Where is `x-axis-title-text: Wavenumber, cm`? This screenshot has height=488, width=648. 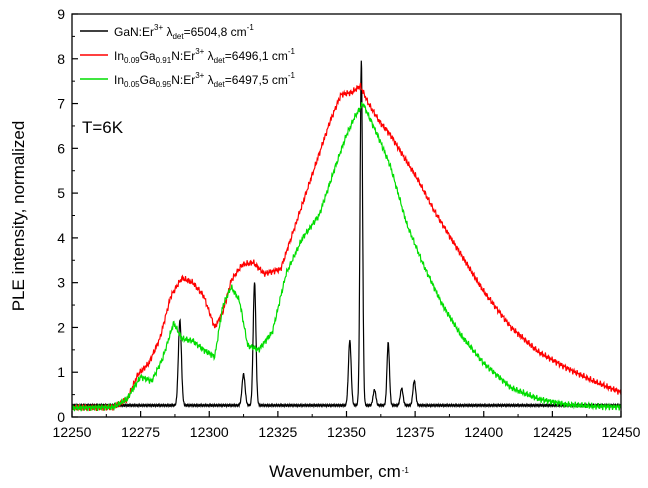
x-axis-title-text: Wavenumber, cm is located at coordinates (335, 471).